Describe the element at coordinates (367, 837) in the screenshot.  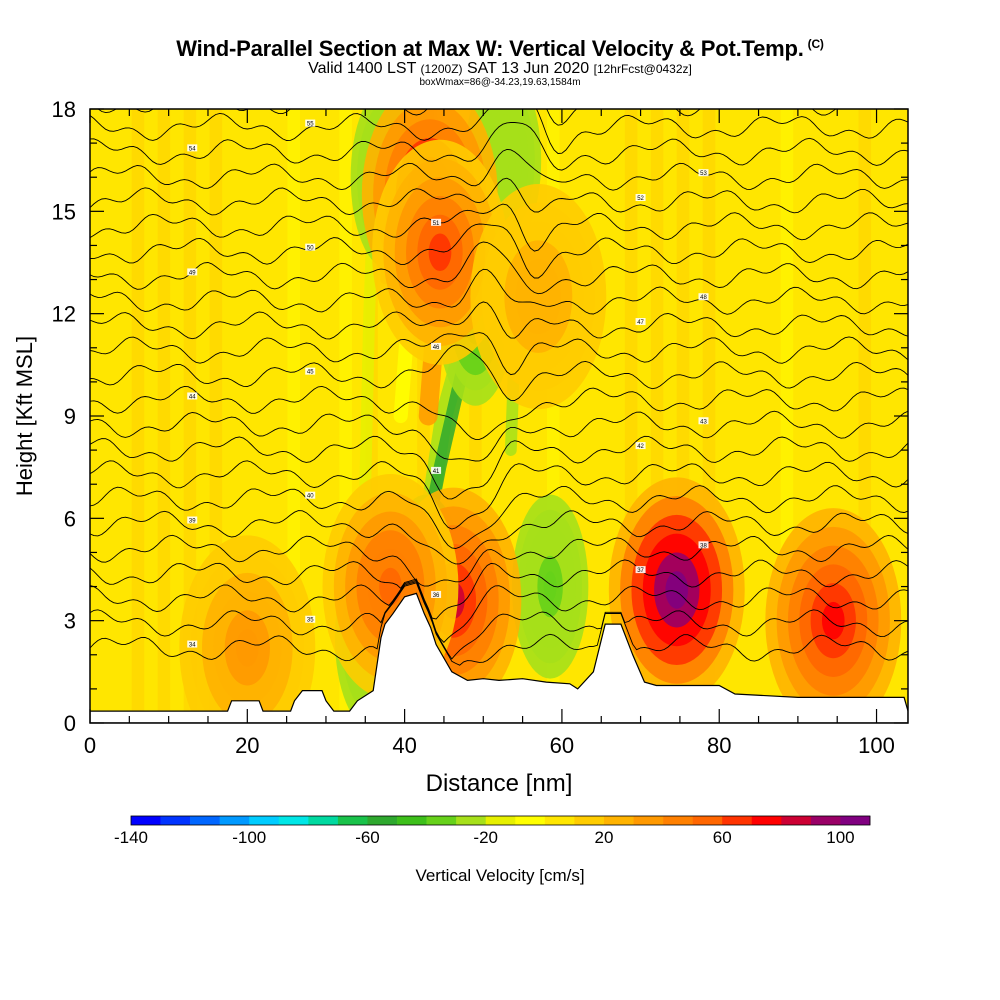
I see `colorbar-tick-label: -60` at that location.